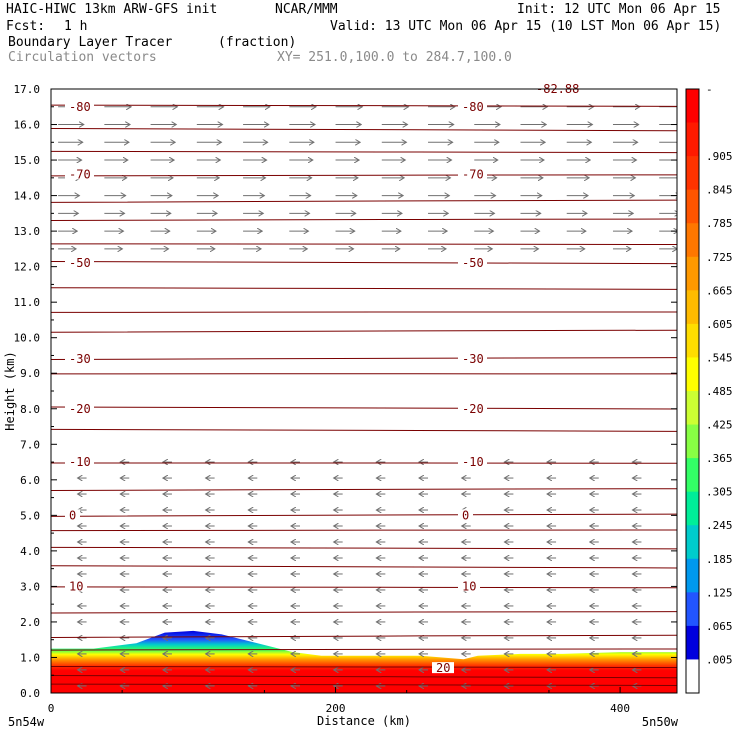  What do you see at coordinates (27, 125) in the screenshot?
I see `y-tick-label: 16.0` at bounding box center [27, 125].